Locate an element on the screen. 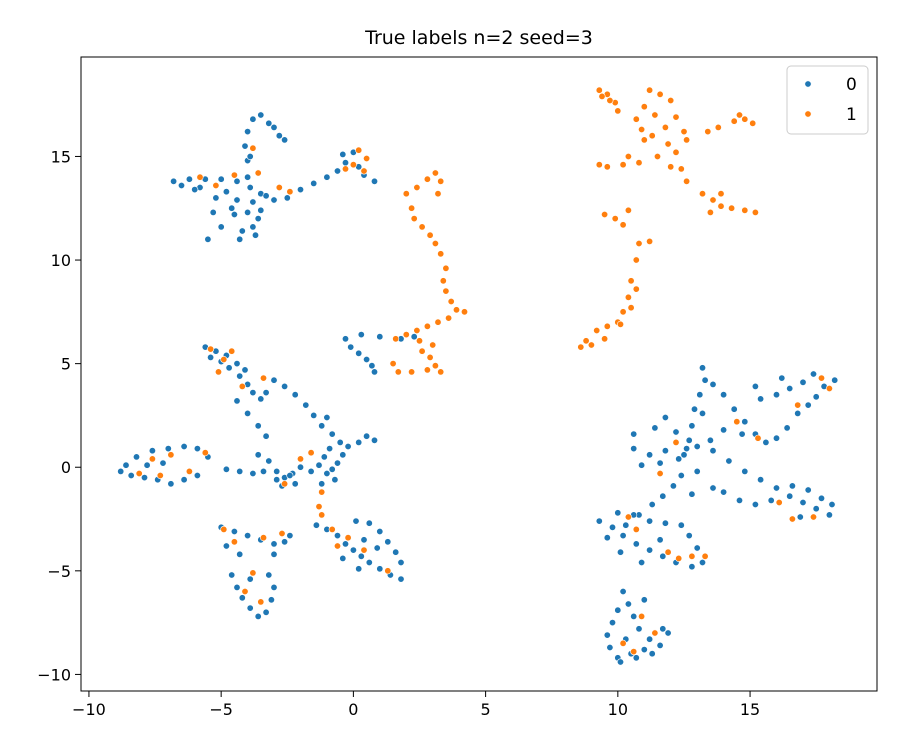  legend-label-1: 1 is located at coordinates (851, 115).